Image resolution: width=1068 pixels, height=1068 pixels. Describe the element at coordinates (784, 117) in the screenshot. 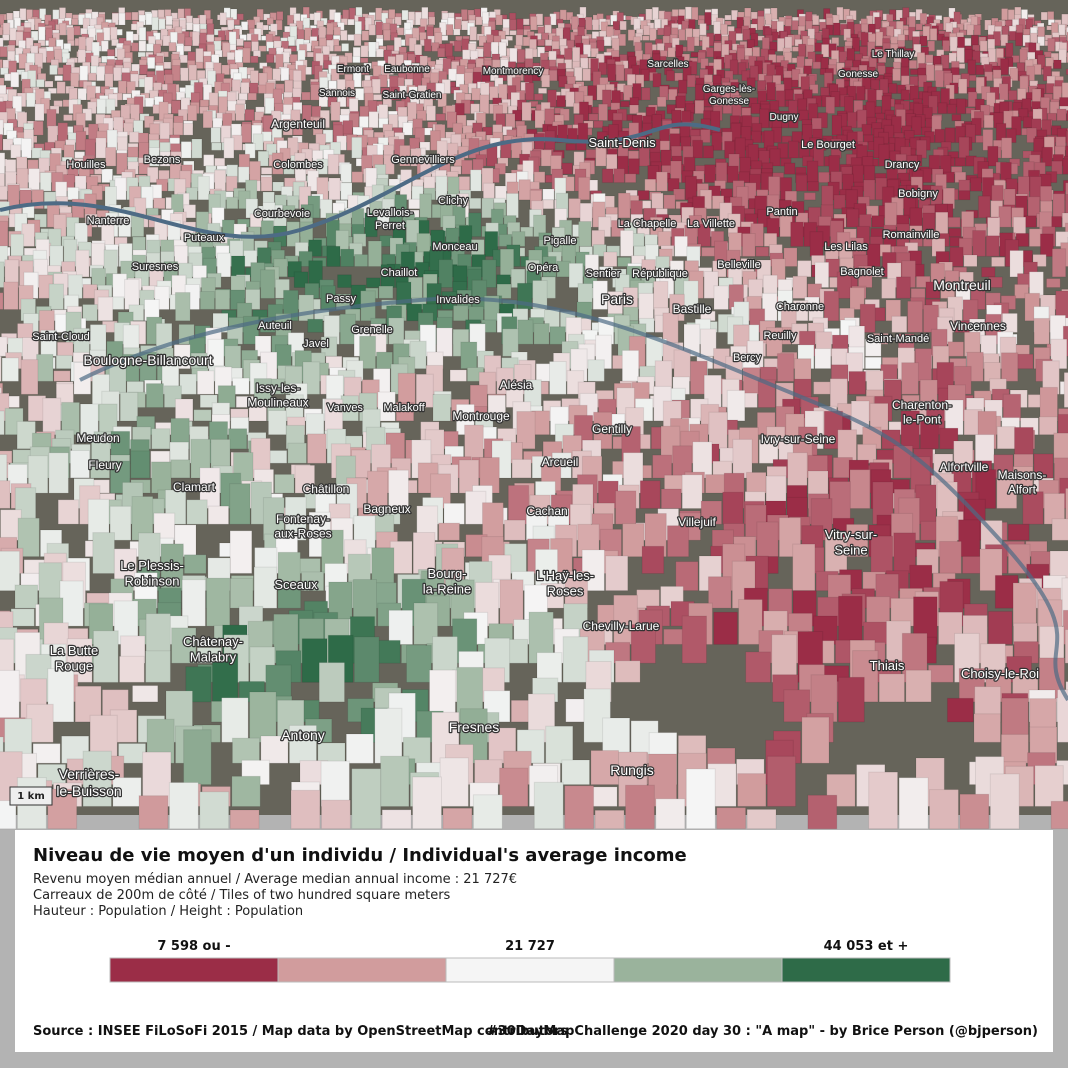

I see `place-label: Dugny` at that location.